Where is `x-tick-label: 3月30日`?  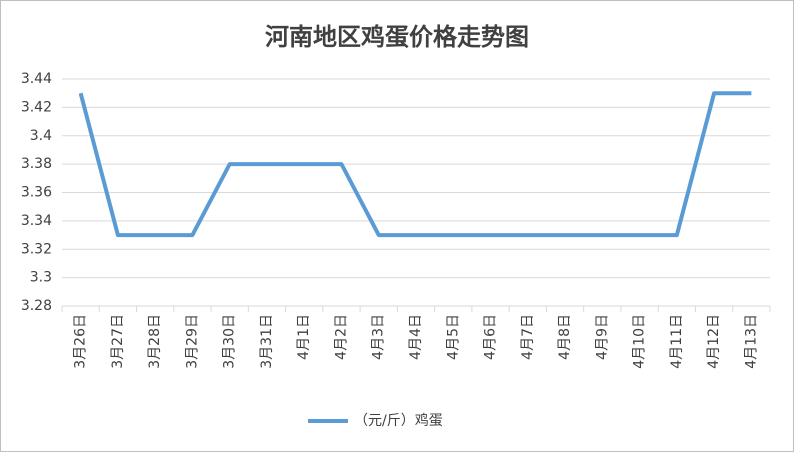 x-tick-label: 3月30日 is located at coordinates (230, 341).